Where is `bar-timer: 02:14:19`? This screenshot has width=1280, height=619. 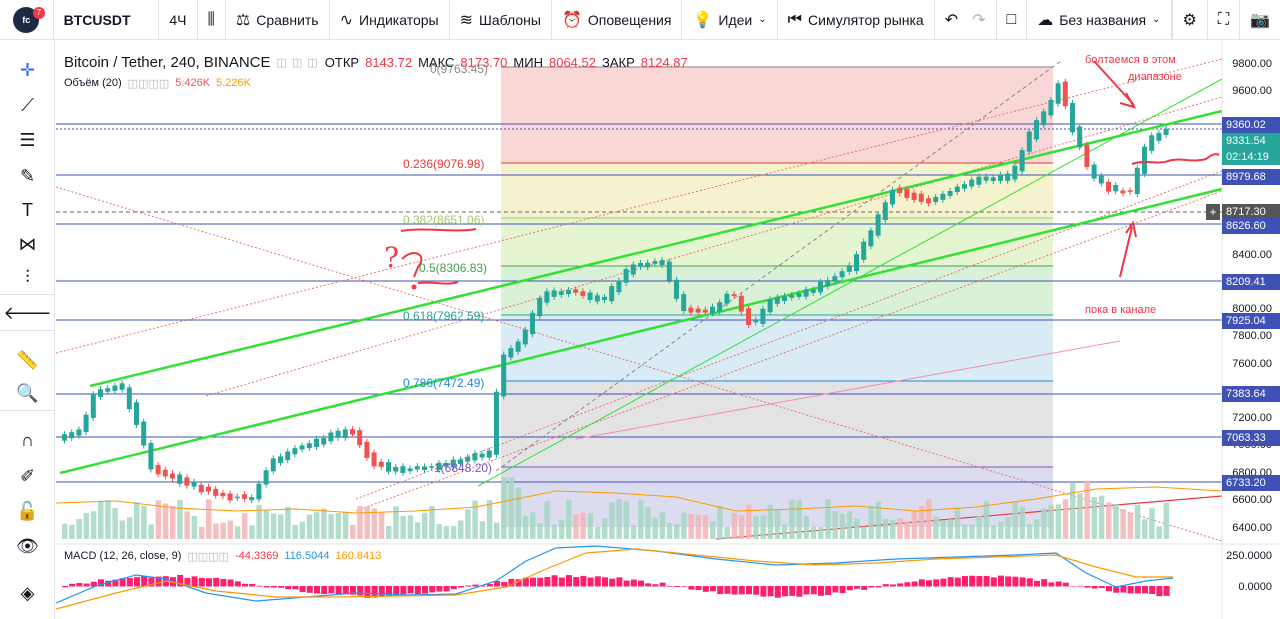
bar-timer: 02:14:19 is located at coordinates (1251, 157).